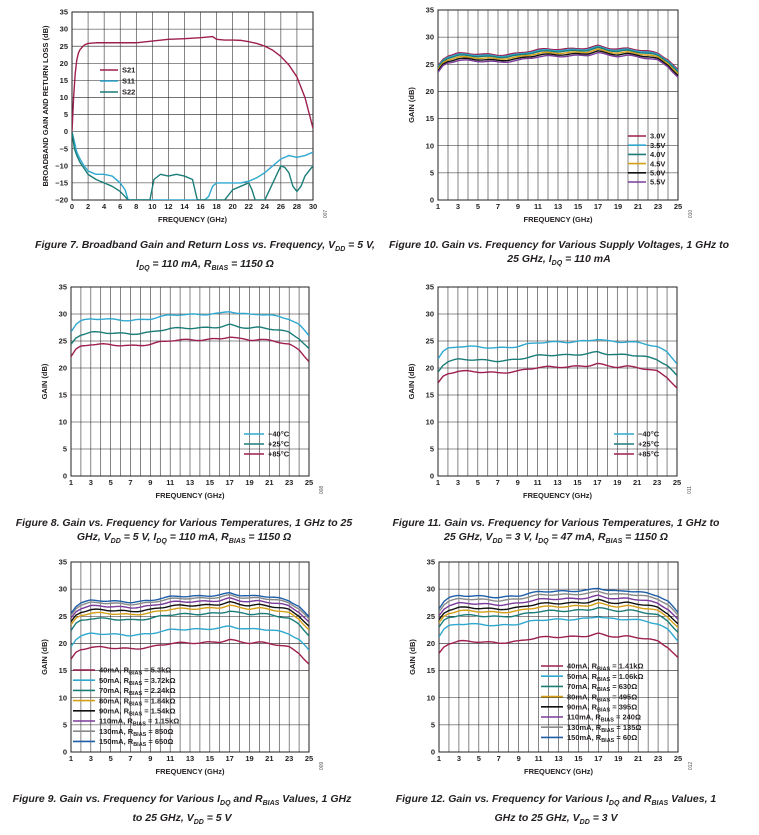 This screenshot has height=835, width=759. What do you see at coordinates (690, 490) in the screenshot?
I see `figure-id: 011` at bounding box center [690, 490].